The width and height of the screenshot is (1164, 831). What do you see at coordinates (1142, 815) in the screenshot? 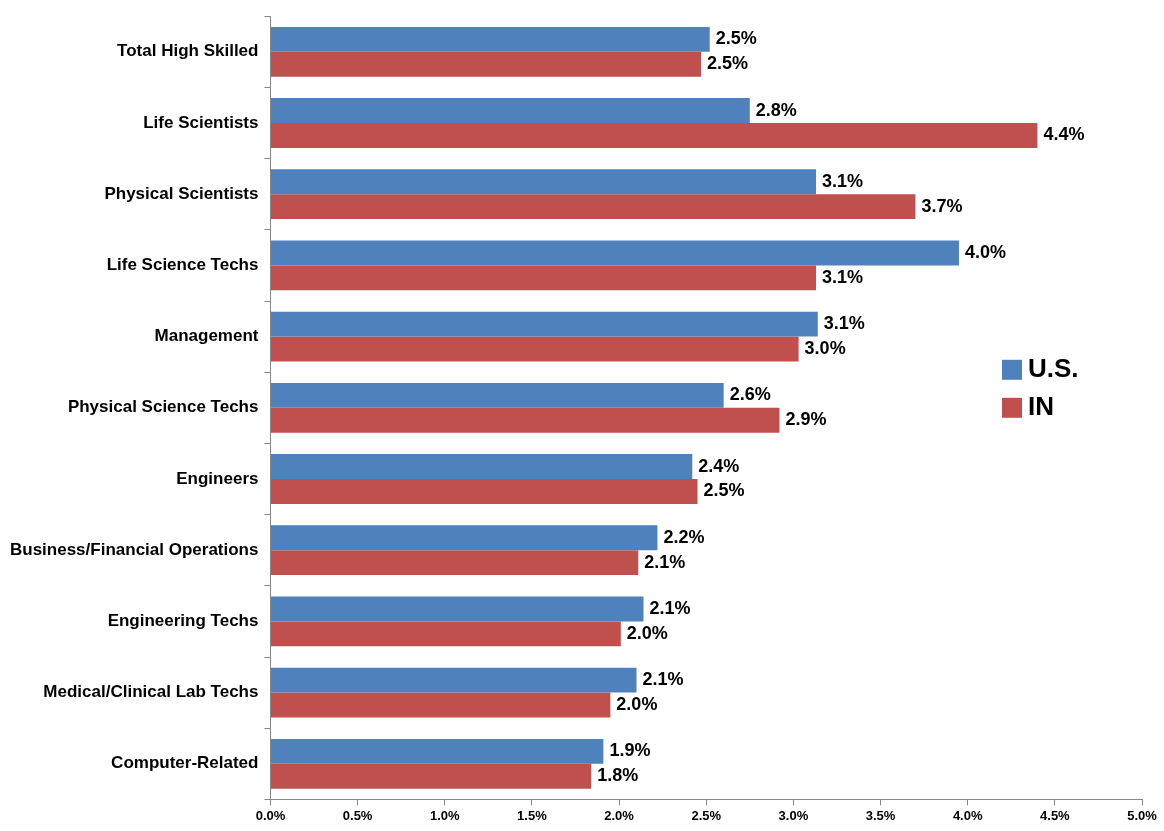
I see `x-tick-label: 5.0%` at bounding box center [1142, 815].